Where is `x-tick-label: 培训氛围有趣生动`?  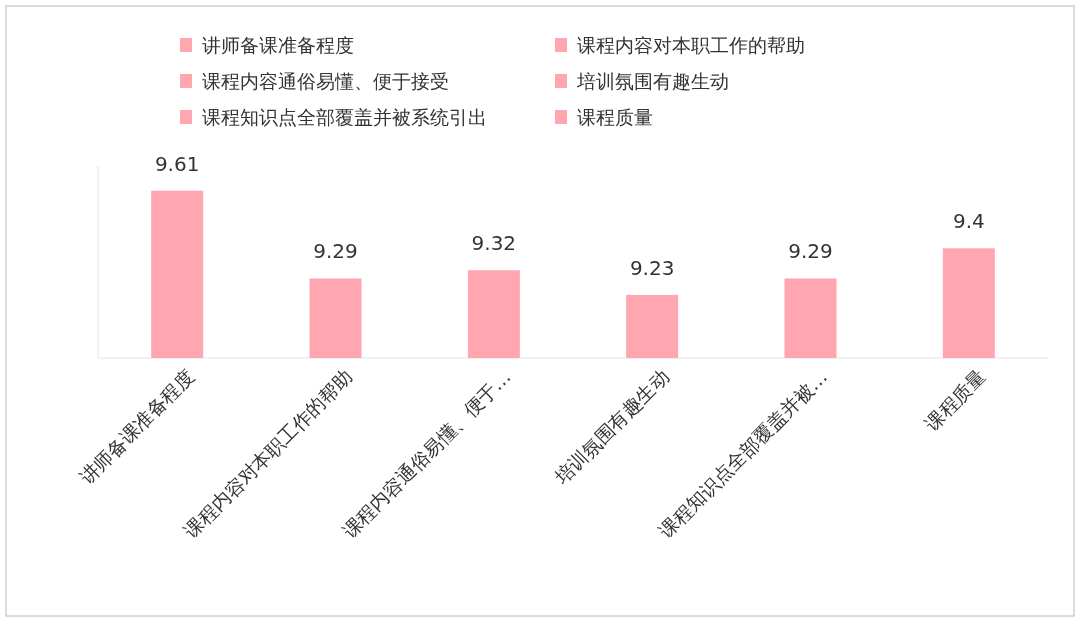 x-tick-label: 培训氛围有趣生动 is located at coordinates (611, 427).